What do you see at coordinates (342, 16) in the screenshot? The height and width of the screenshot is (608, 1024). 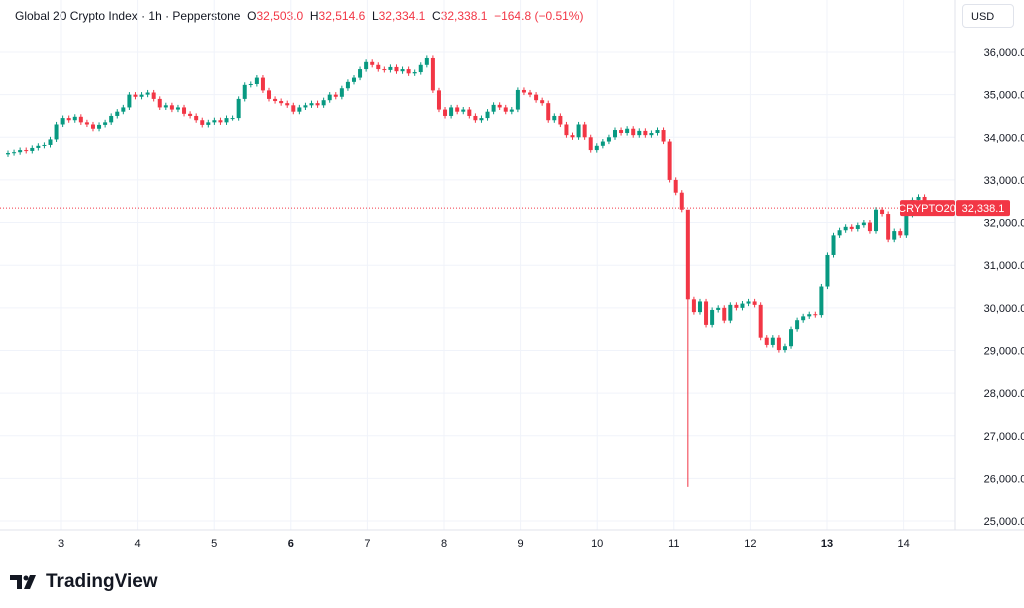 I see `high-value: 32,514.6` at bounding box center [342, 16].